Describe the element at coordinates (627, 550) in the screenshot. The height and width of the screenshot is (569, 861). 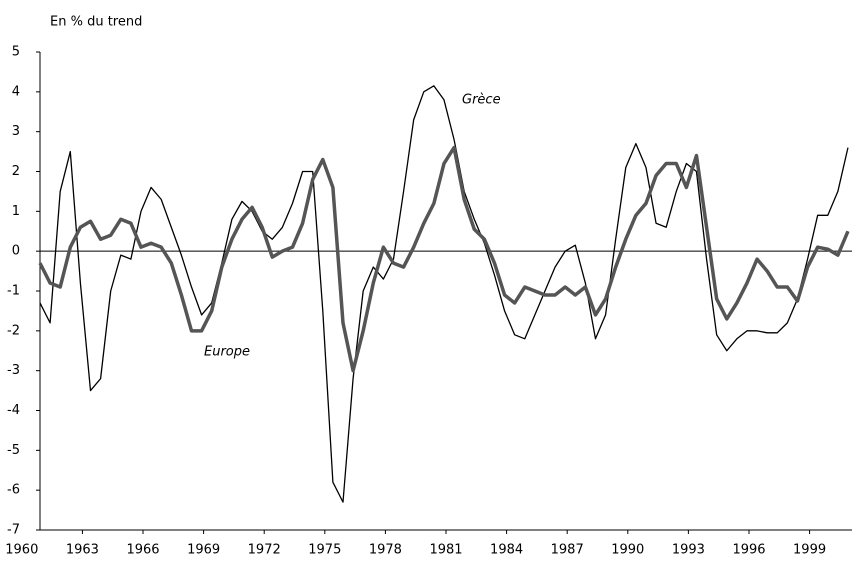
I see `x-tick-label: 1990` at that location.